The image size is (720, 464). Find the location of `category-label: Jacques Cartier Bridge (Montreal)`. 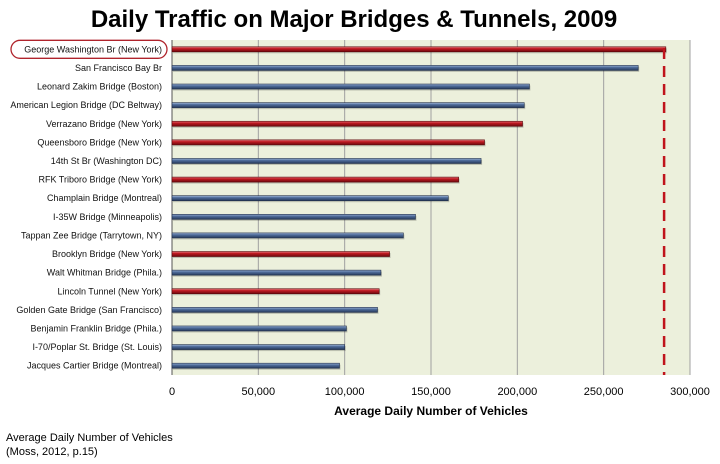

category-label: Jacques Cartier Bridge (Montreal) is located at coordinates (94, 366).